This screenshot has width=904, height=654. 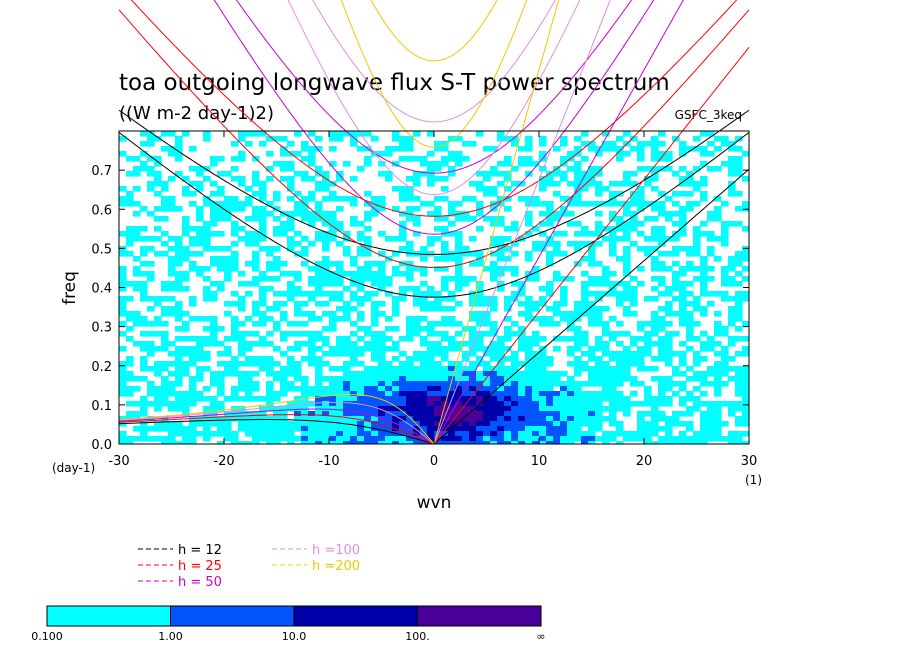 What do you see at coordinates (336, 550) in the screenshot?
I see `legend-label: h =100` at bounding box center [336, 550].